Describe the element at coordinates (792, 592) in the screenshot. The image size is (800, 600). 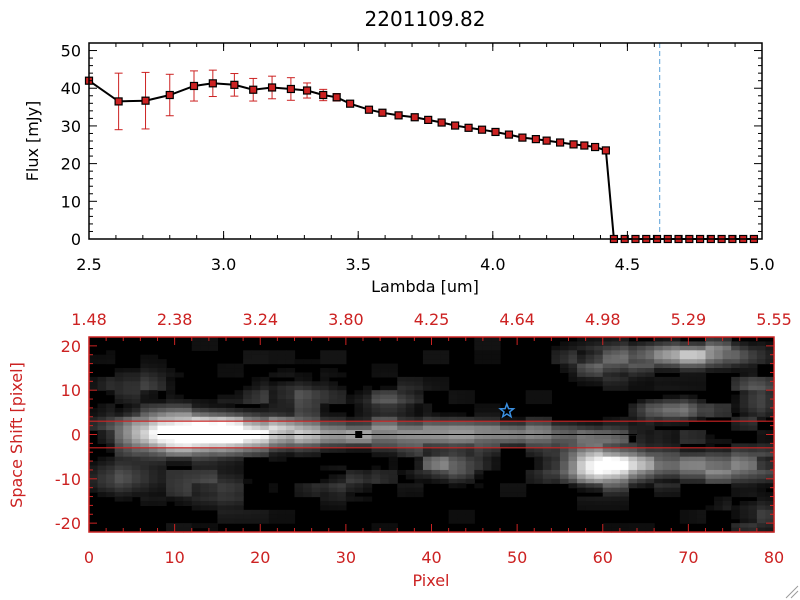
I see `resize-grip-icon` at that location.